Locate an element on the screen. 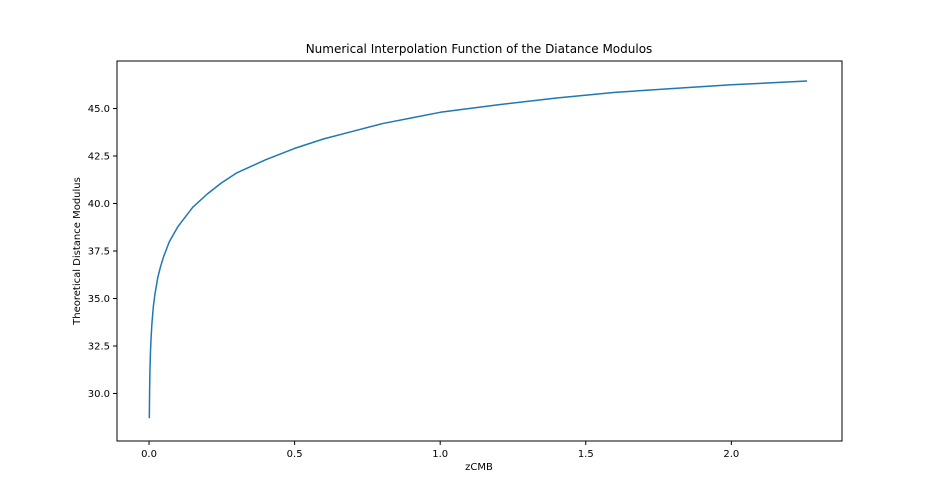  x-tick-label: 0.5 is located at coordinates (295, 454).